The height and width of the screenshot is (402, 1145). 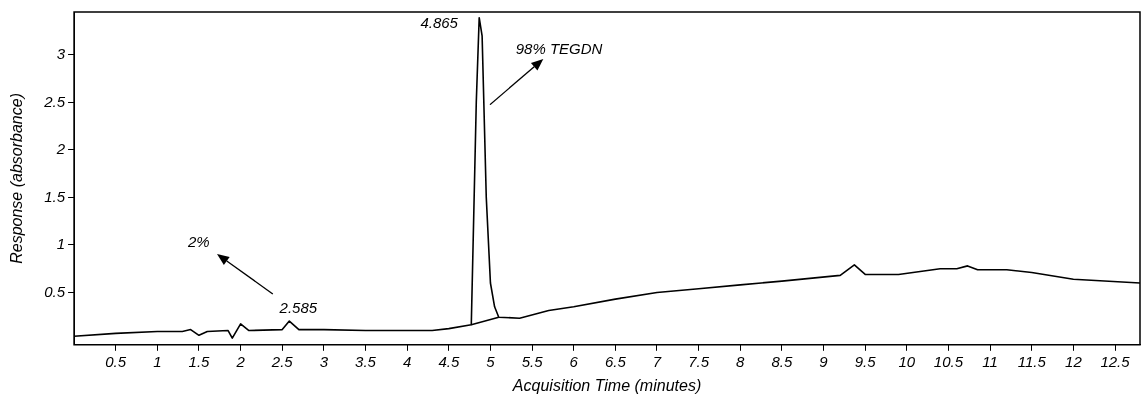 I want to click on x-axis-title: Acquisition Time (minutes), so click(x=606, y=385).